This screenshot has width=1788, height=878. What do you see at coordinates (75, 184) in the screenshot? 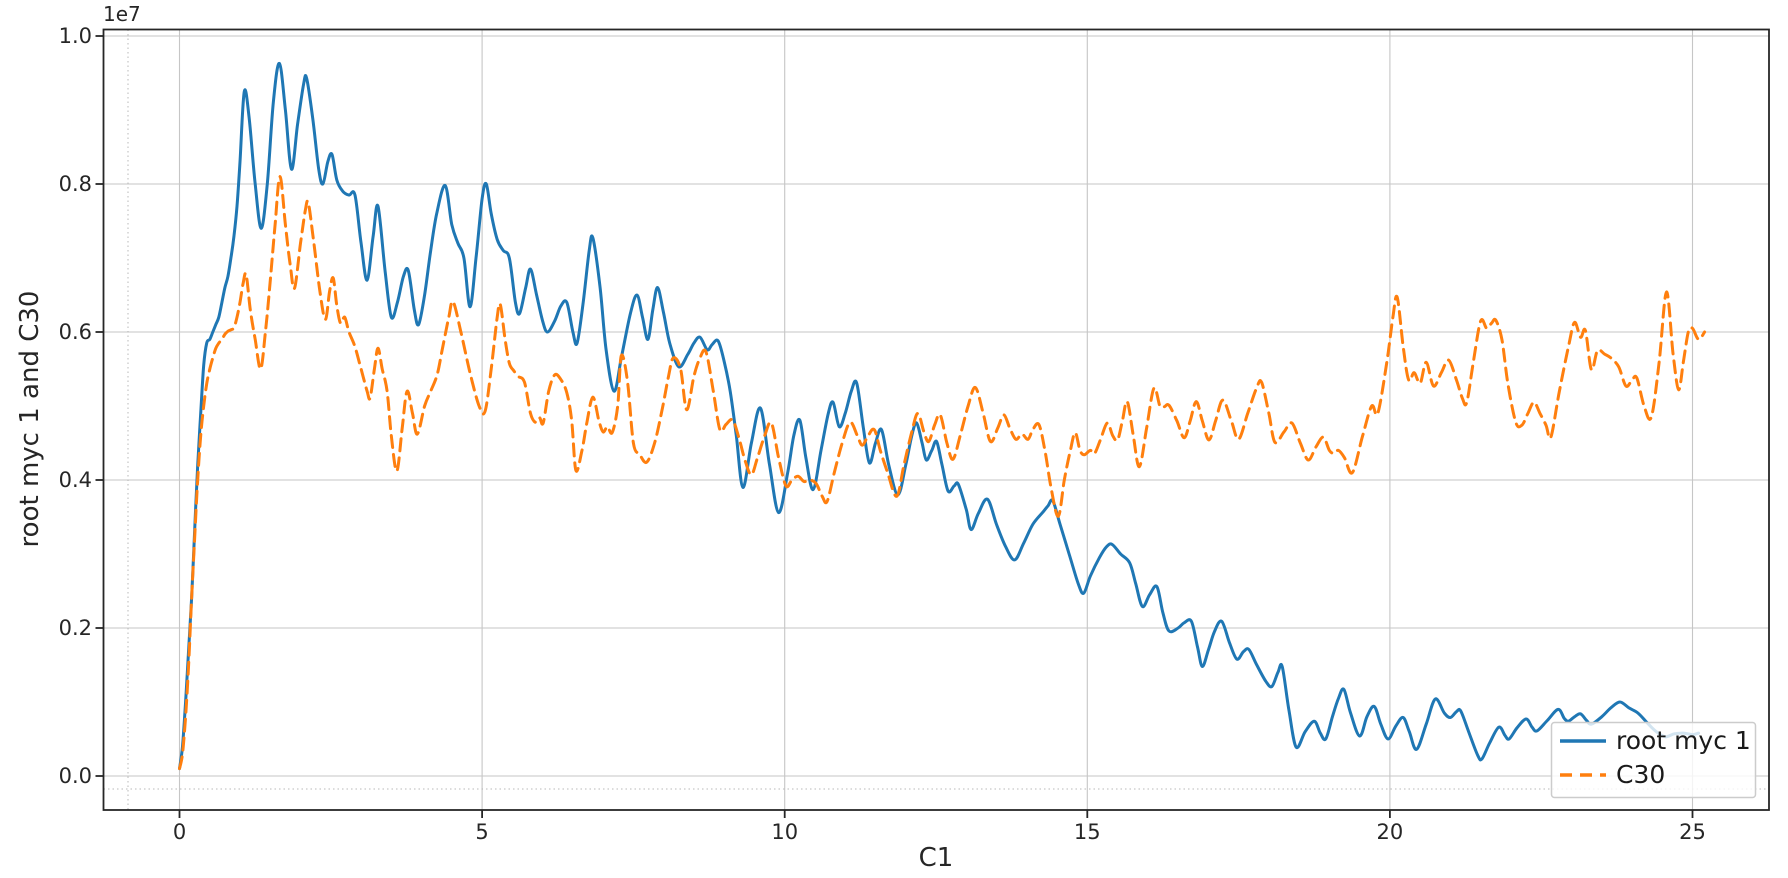
I see `y-tick-label: 0.8` at bounding box center [75, 184].